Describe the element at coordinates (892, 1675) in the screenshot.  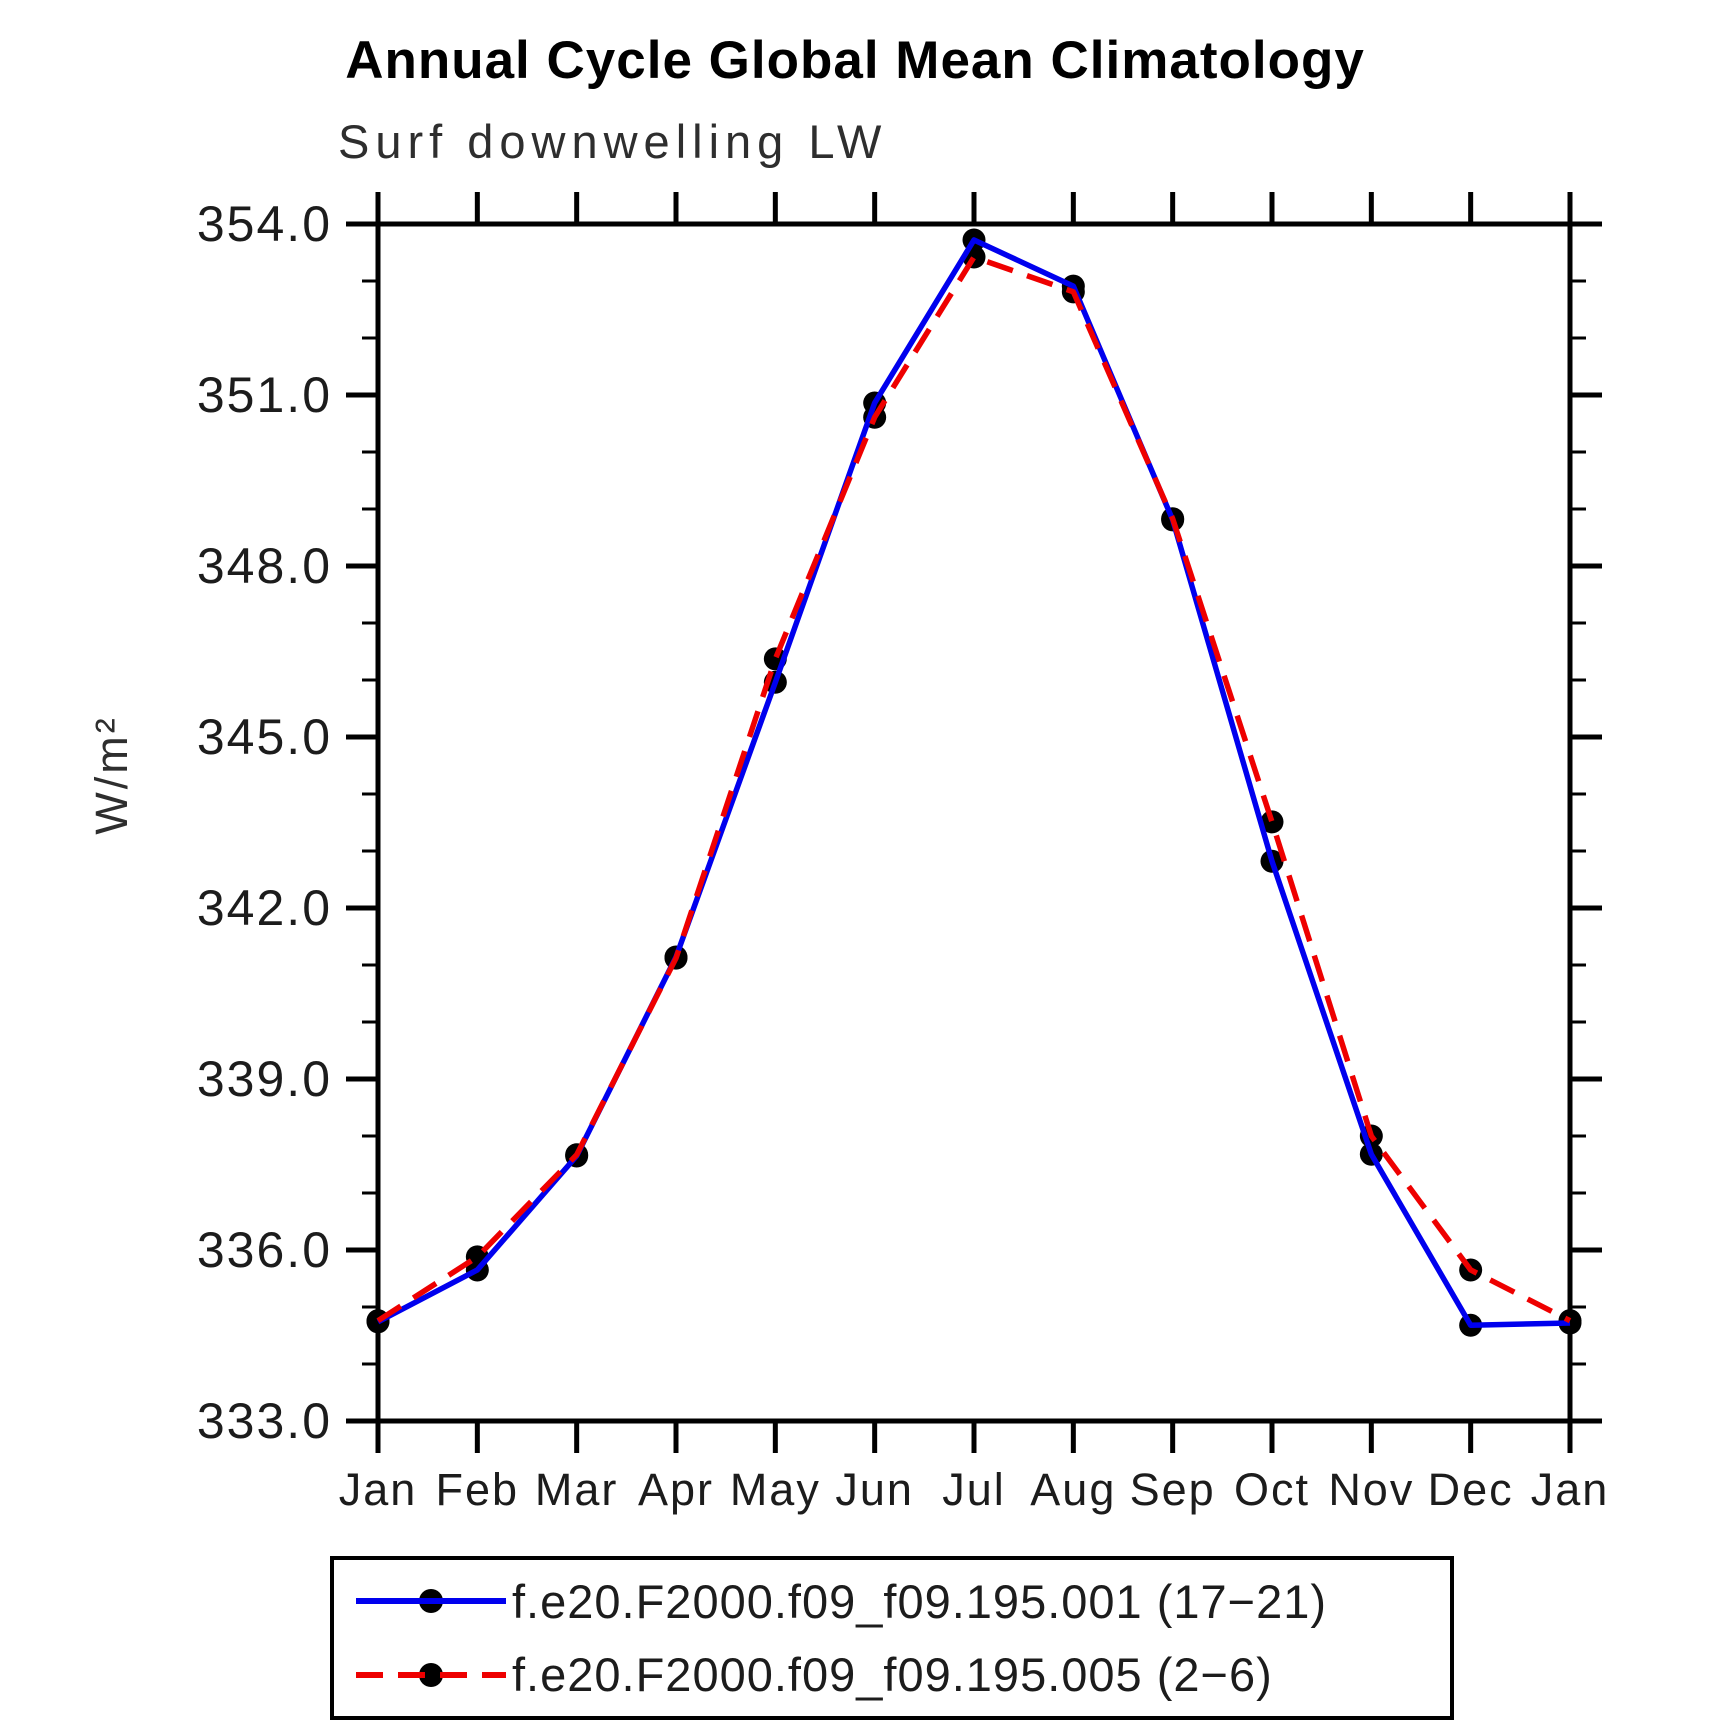
I see `legend-label-series-2: f.e20.F2000.f09_f09.195.005 (2−6)` at that location.